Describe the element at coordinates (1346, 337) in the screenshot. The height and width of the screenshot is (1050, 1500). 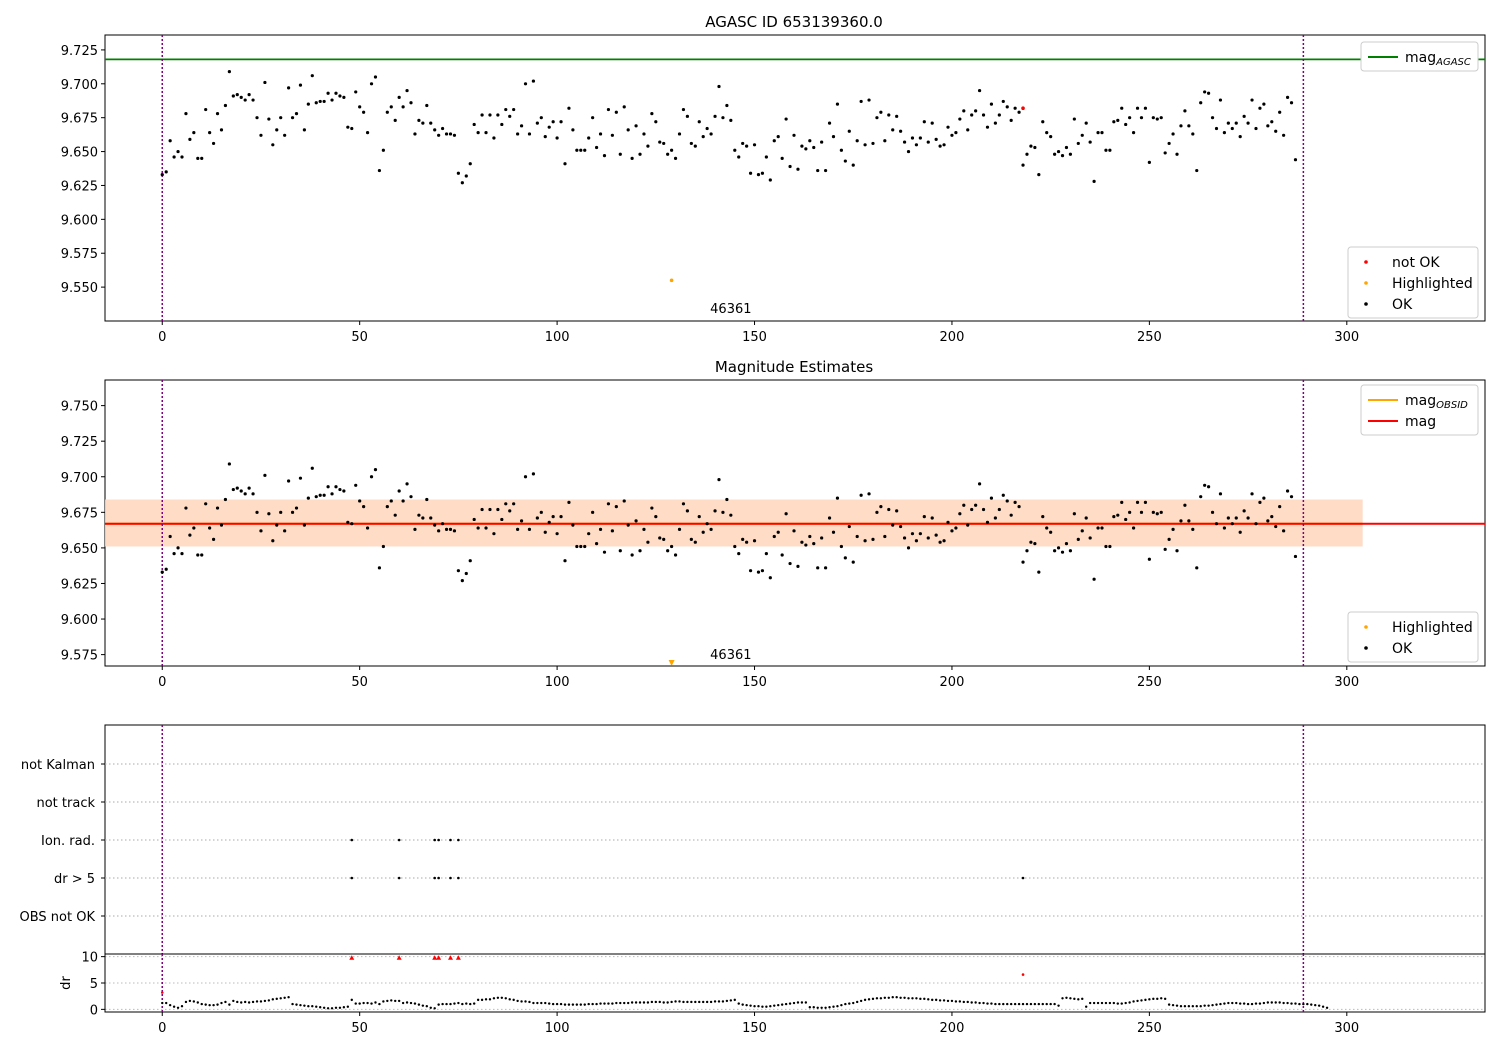
I see `x-tick-label: 300` at that location.